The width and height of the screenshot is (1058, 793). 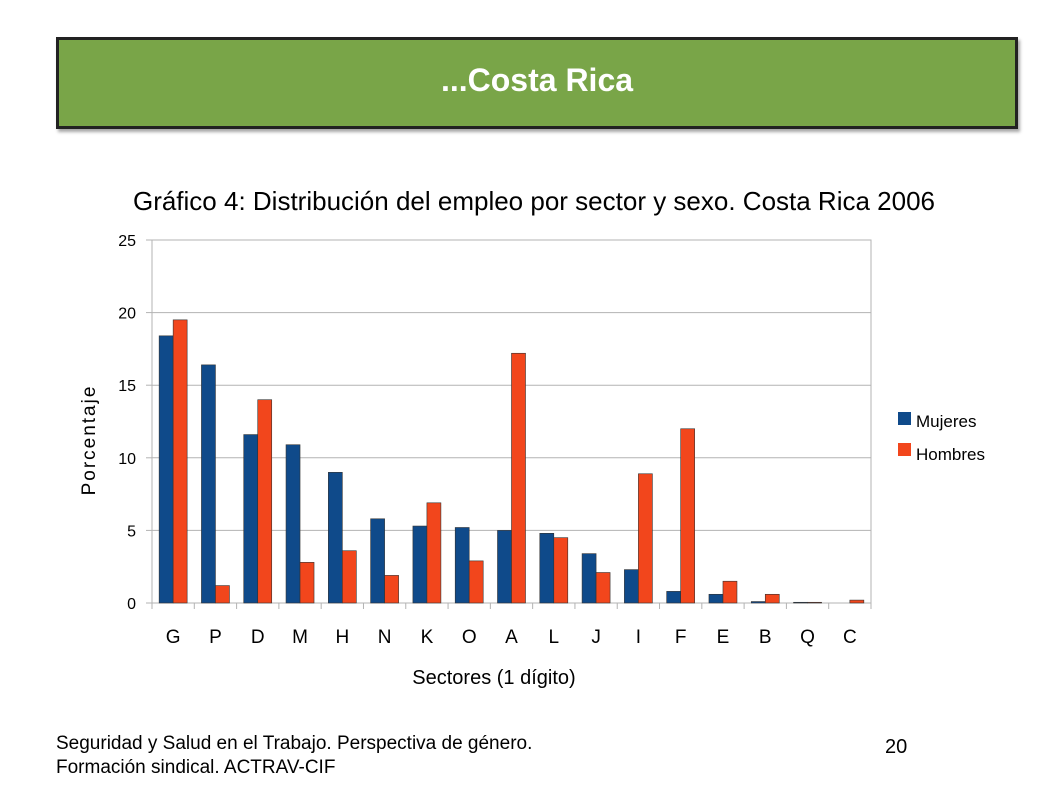 What do you see at coordinates (638, 637) in the screenshot?
I see `x-tick-label: I` at bounding box center [638, 637].